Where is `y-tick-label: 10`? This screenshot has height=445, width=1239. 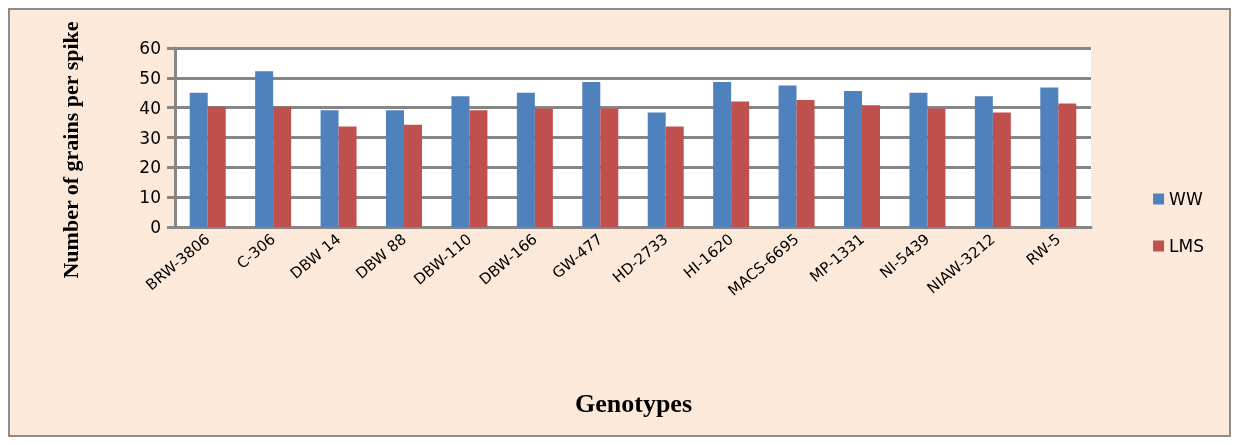
y-tick-label: 10 is located at coordinates (150, 197).